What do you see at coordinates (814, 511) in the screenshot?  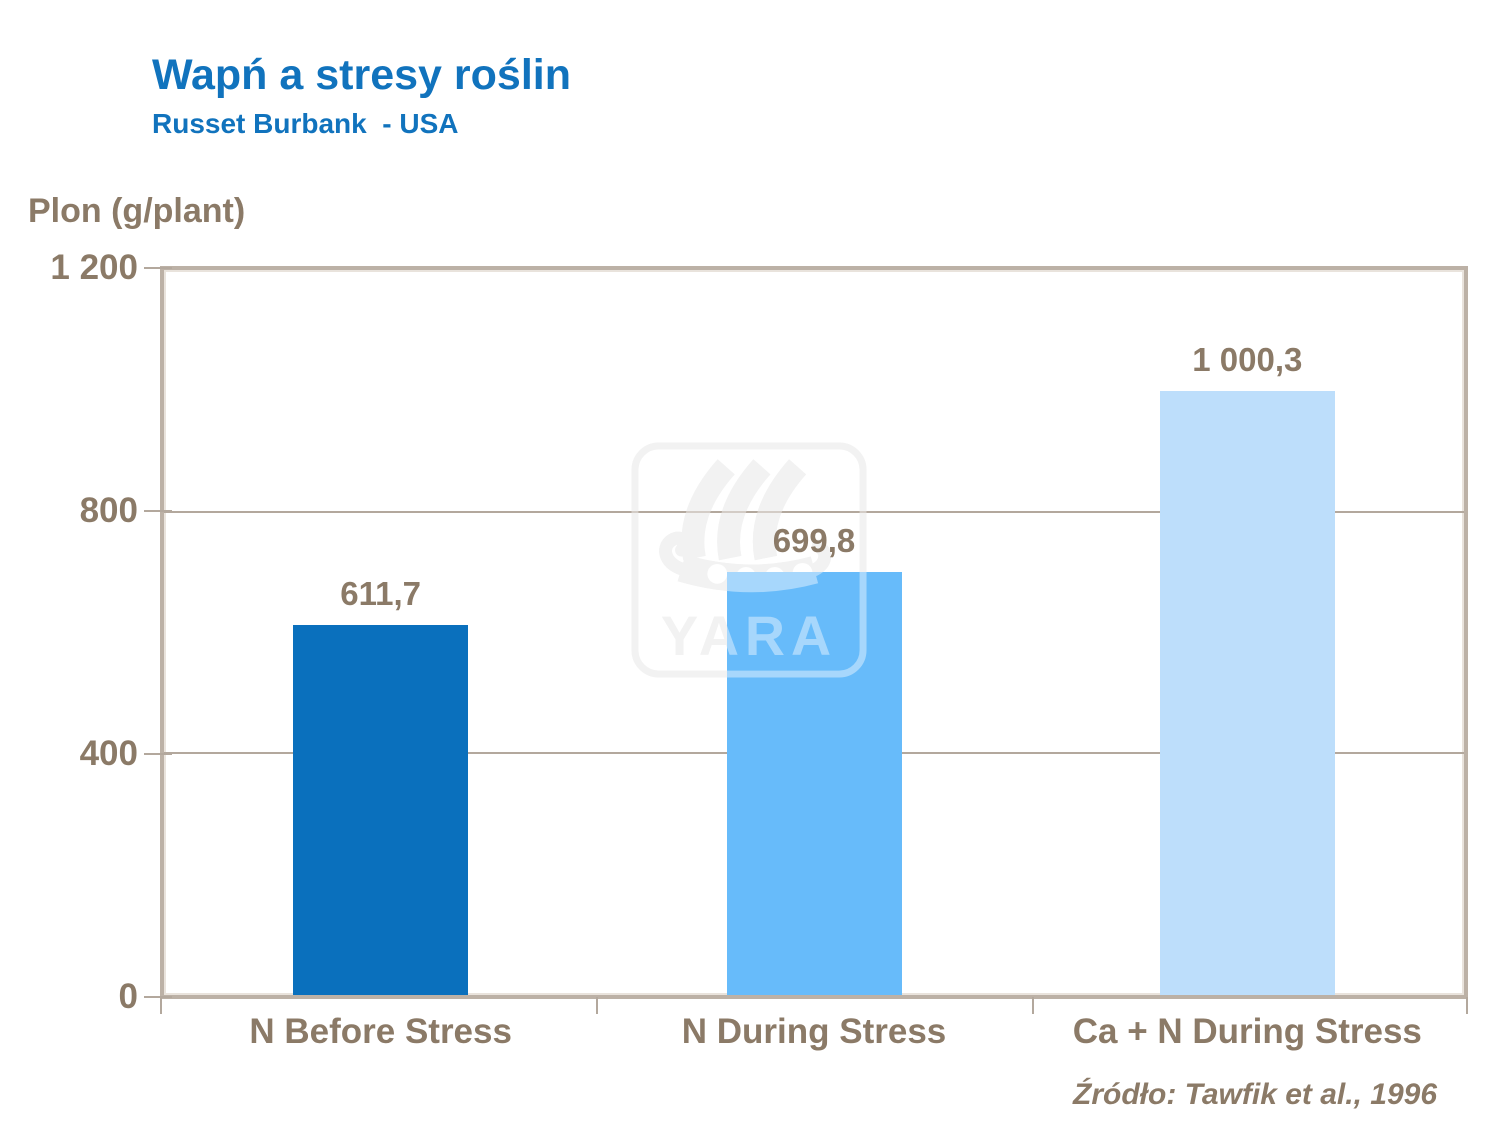 I see `gridline` at bounding box center [814, 511].